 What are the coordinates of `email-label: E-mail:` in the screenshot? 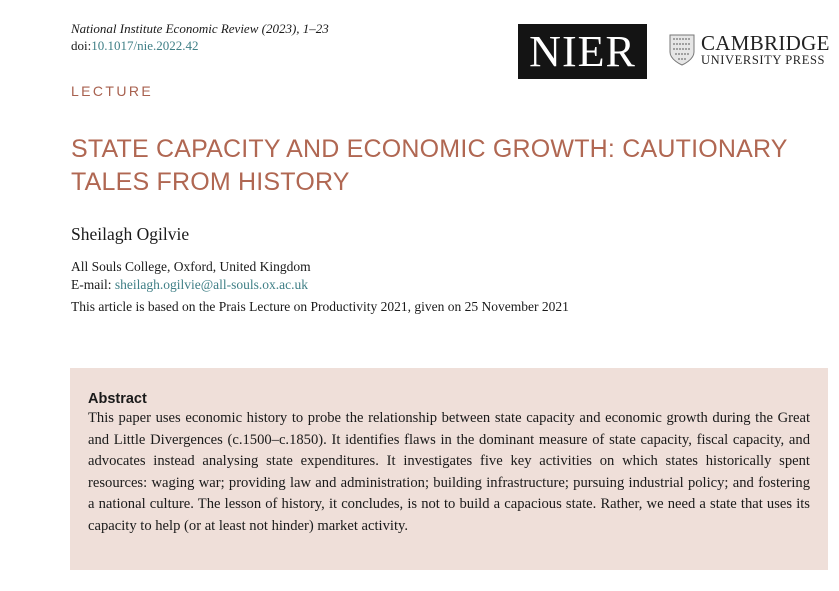 It's located at (93, 284).